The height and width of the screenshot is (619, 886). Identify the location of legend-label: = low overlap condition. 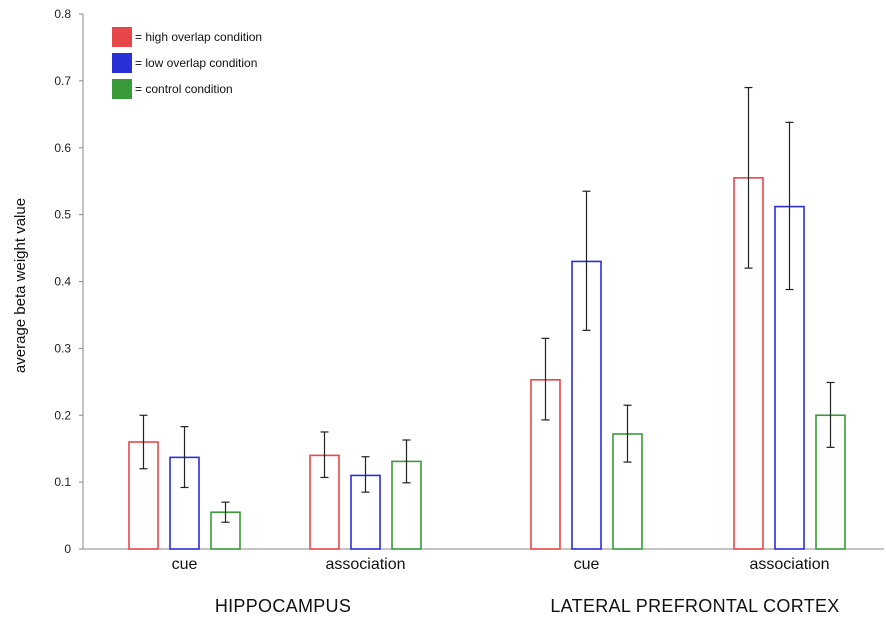
(196, 63).